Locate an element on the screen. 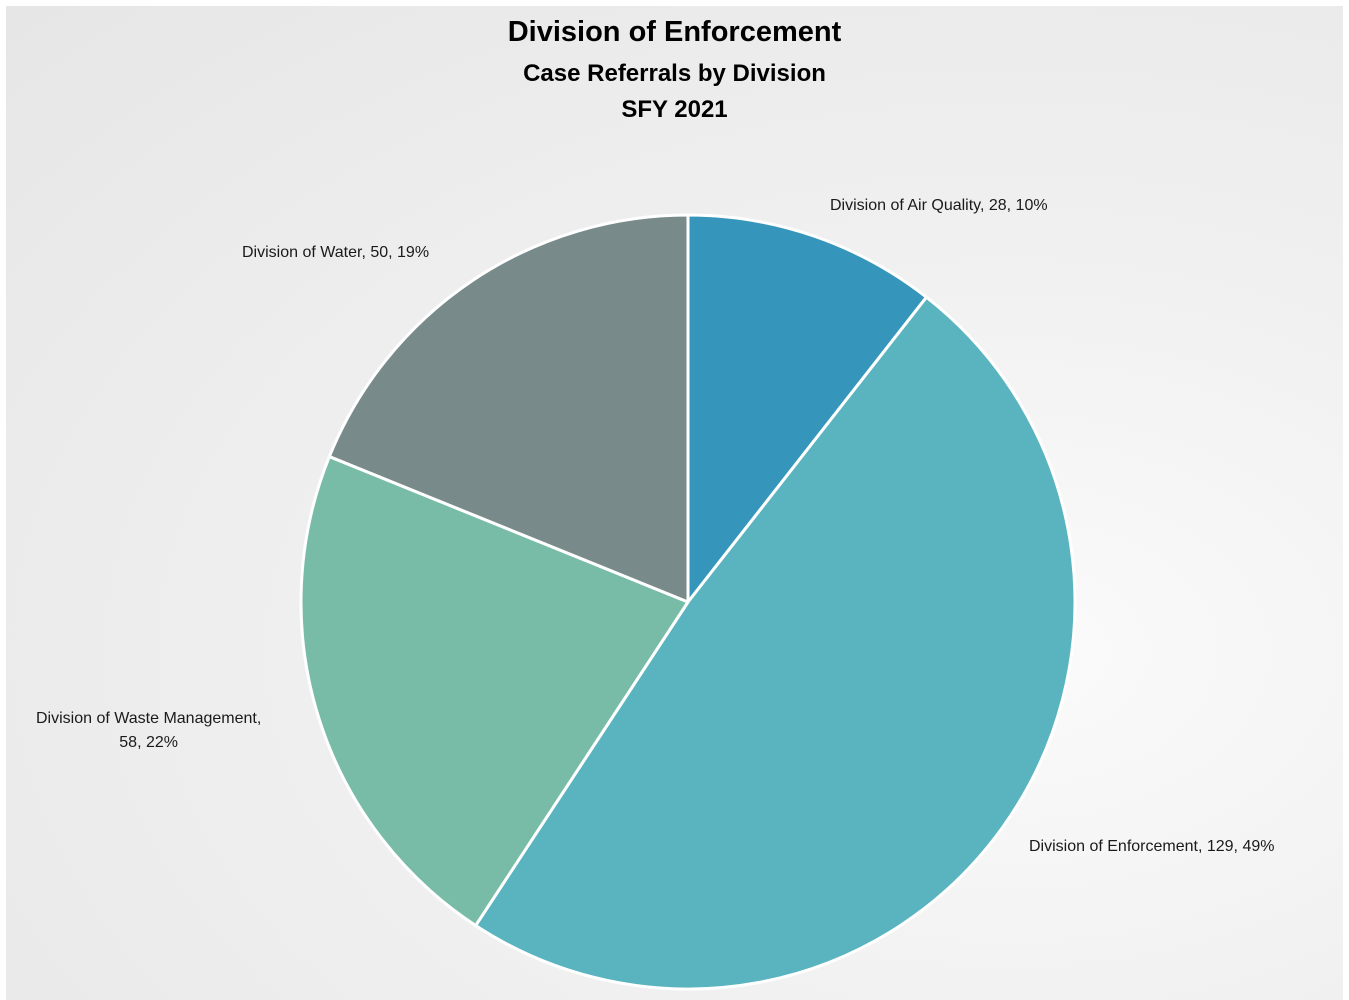  slice-label-air-quality: Division of Air Quality, 28, 10% is located at coordinates (939, 205).